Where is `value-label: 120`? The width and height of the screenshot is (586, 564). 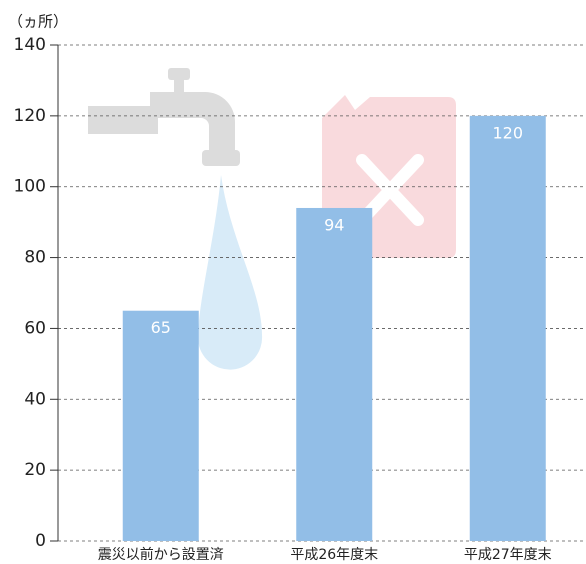 value-label: 120 is located at coordinates (507, 132).